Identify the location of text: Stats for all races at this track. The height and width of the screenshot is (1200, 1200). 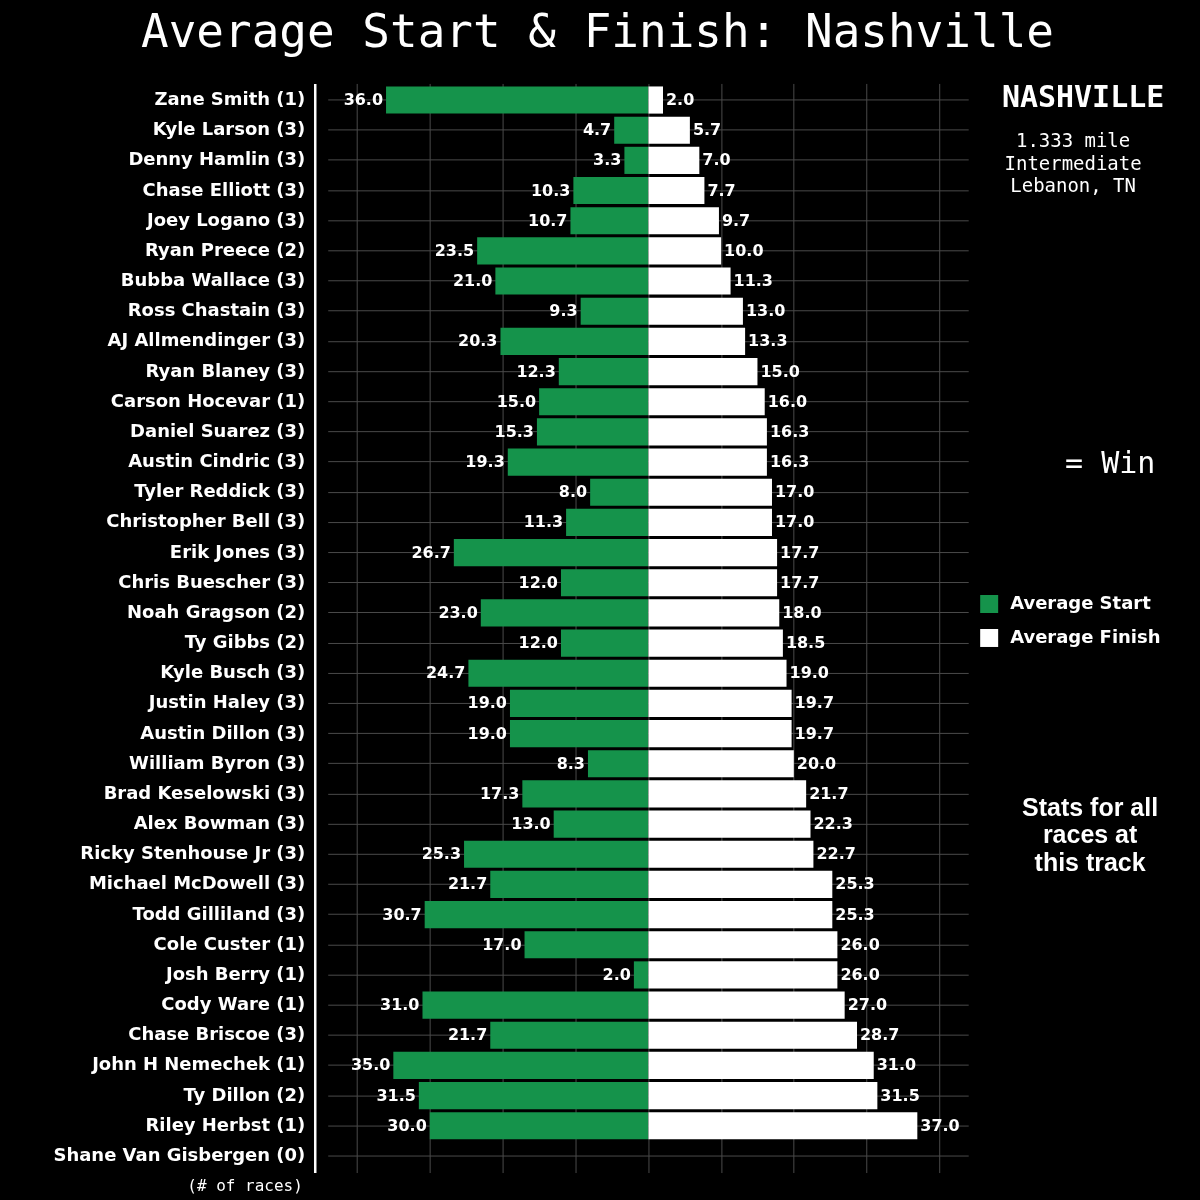
(1090, 834).